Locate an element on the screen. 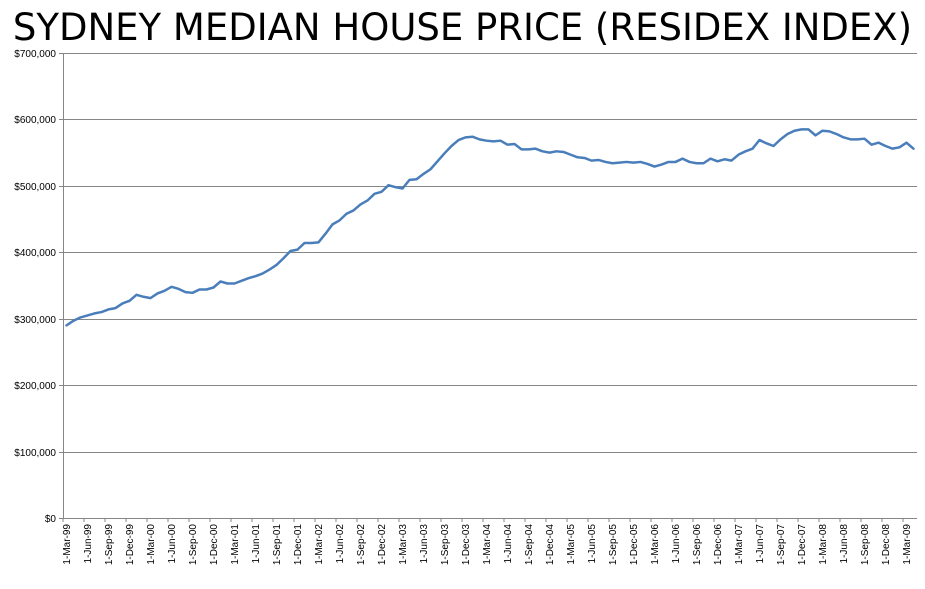 The width and height of the screenshot is (925, 589). x-tick-label: 1-Sep-02 is located at coordinates (361, 545).